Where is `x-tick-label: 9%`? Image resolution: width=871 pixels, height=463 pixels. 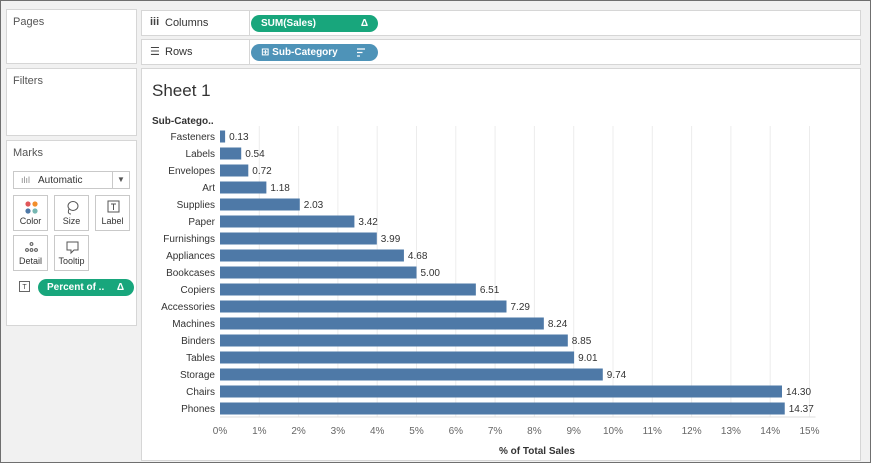
x-tick-label: 9% is located at coordinates (573, 431).